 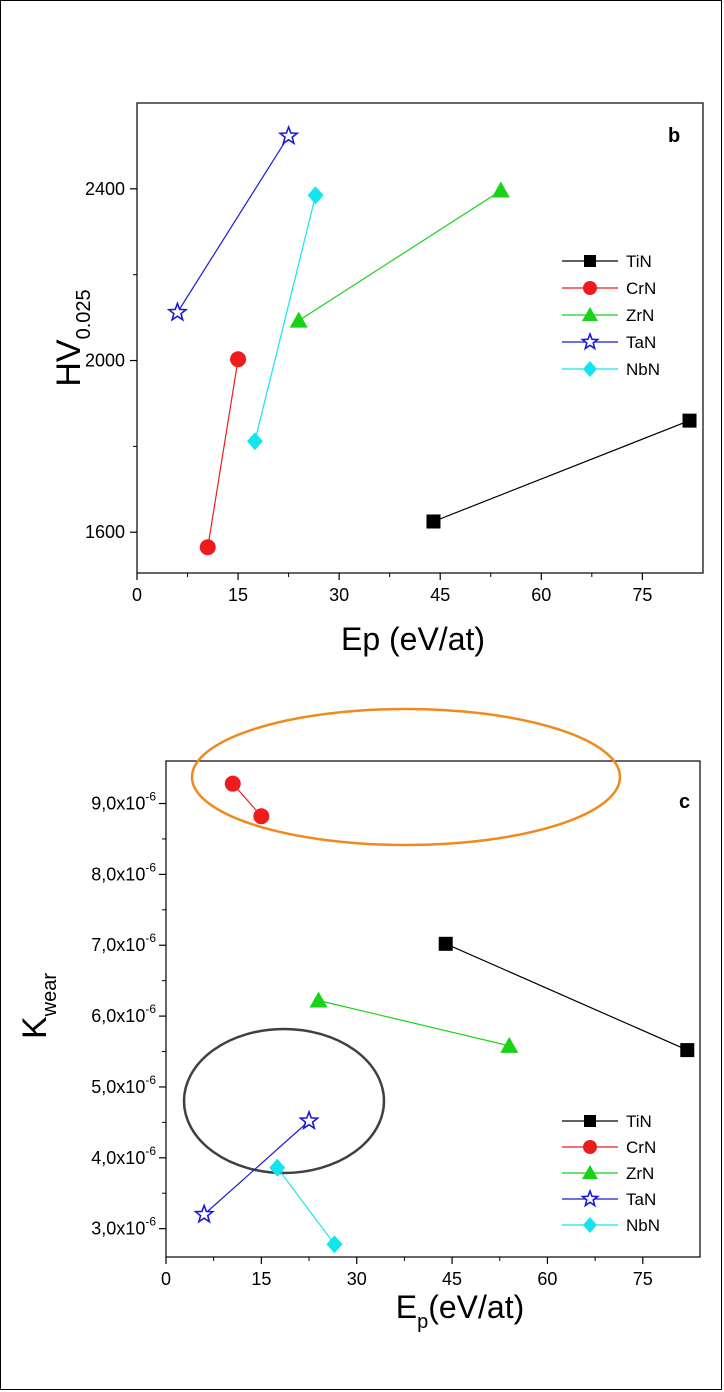 I want to click on legend: TiN CrN ZrN TaN NbN, so click(x=611, y=1173).